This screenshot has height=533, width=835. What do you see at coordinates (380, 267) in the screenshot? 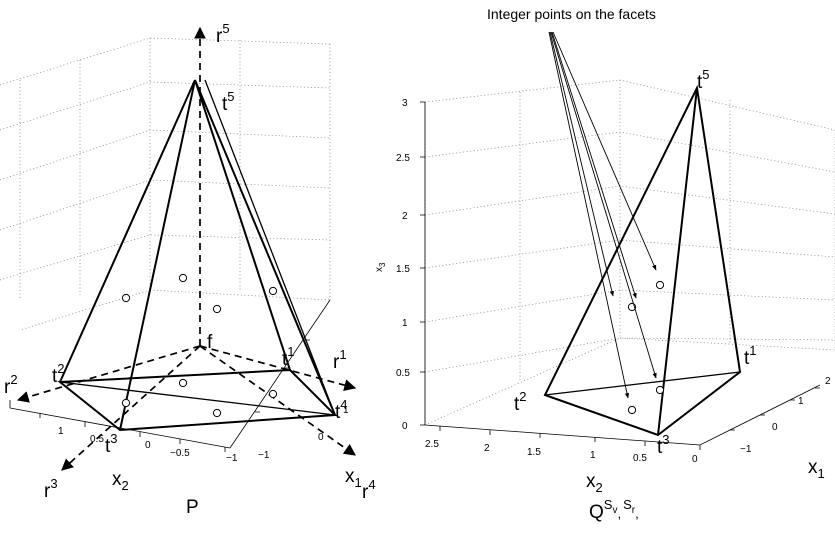
I see `x3-axis-label: x3` at bounding box center [380, 267].